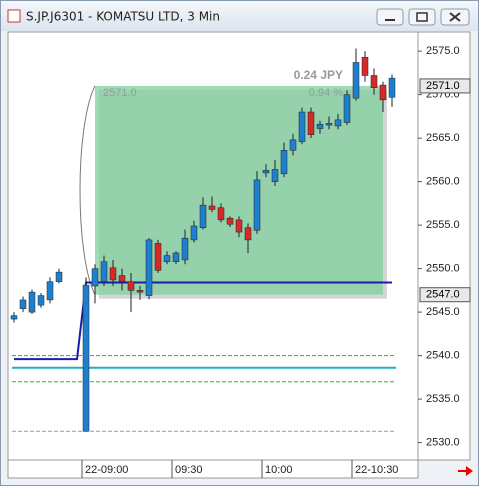  What do you see at coordinates (443, 138) in the screenshot?
I see `y-tick-label: 2565.0` at bounding box center [443, 138].